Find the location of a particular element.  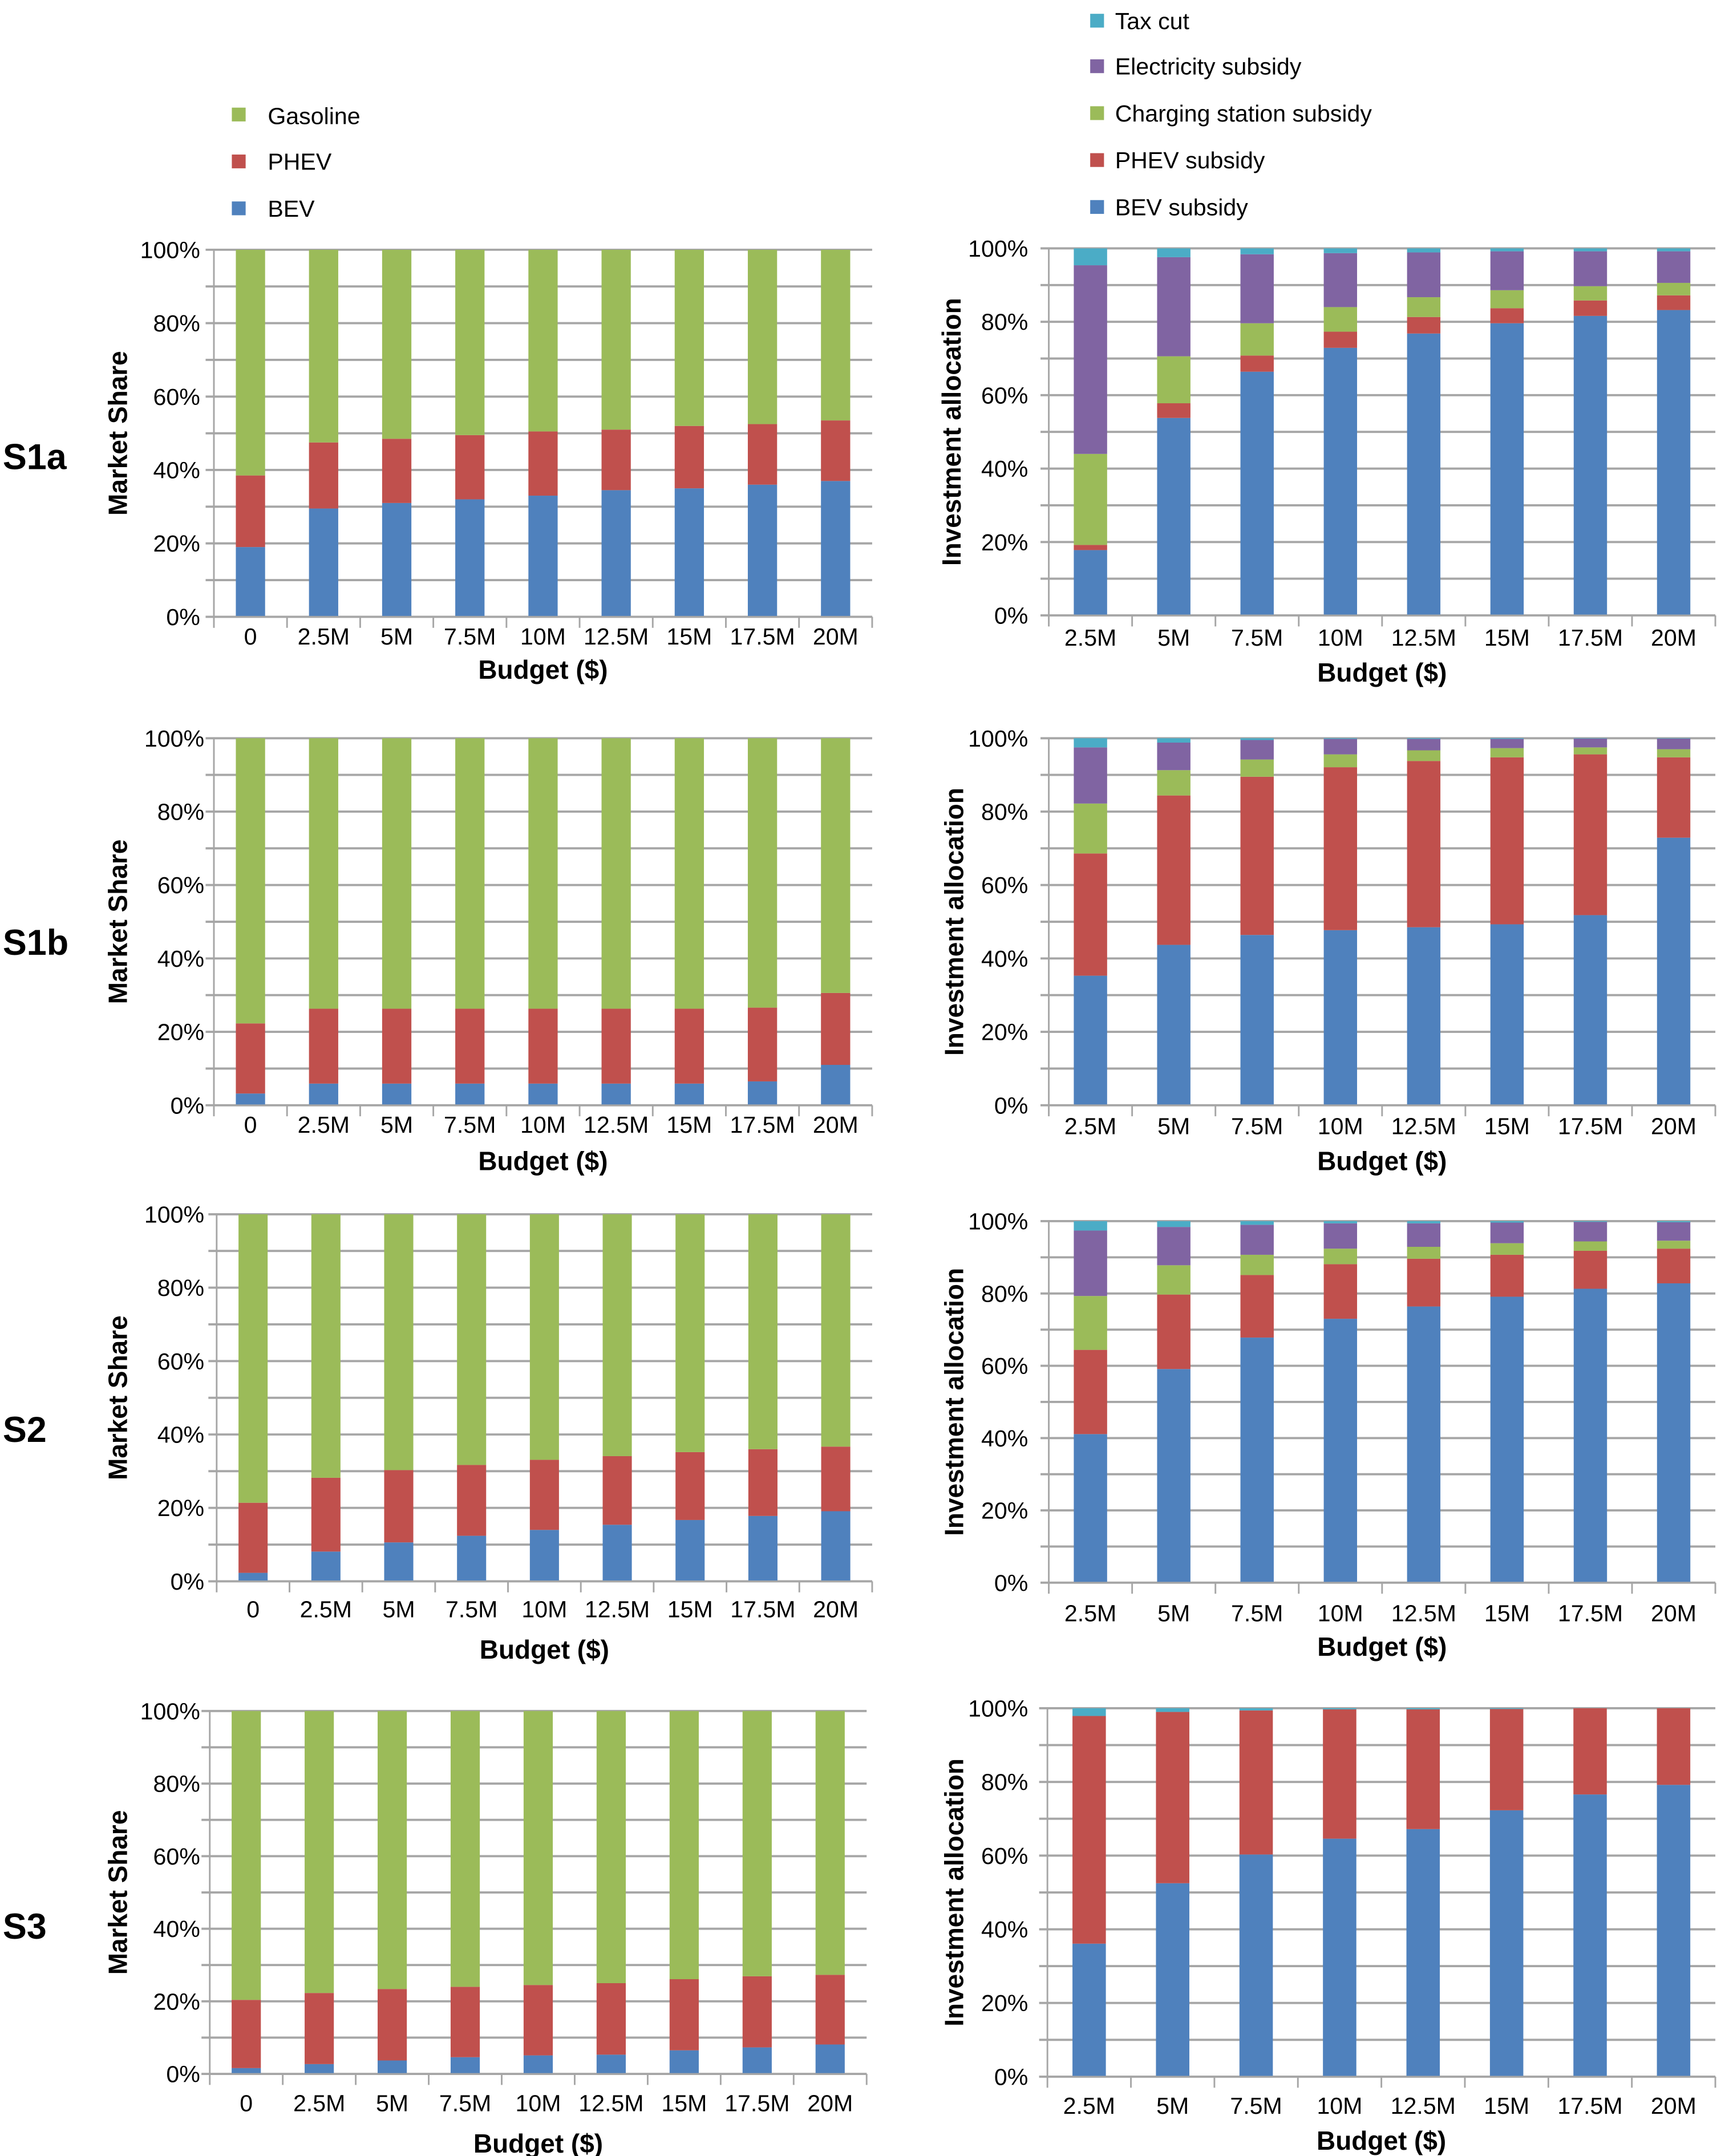

bar-segment-bev-subsidy-15m is located at coordinates (1507, 469).